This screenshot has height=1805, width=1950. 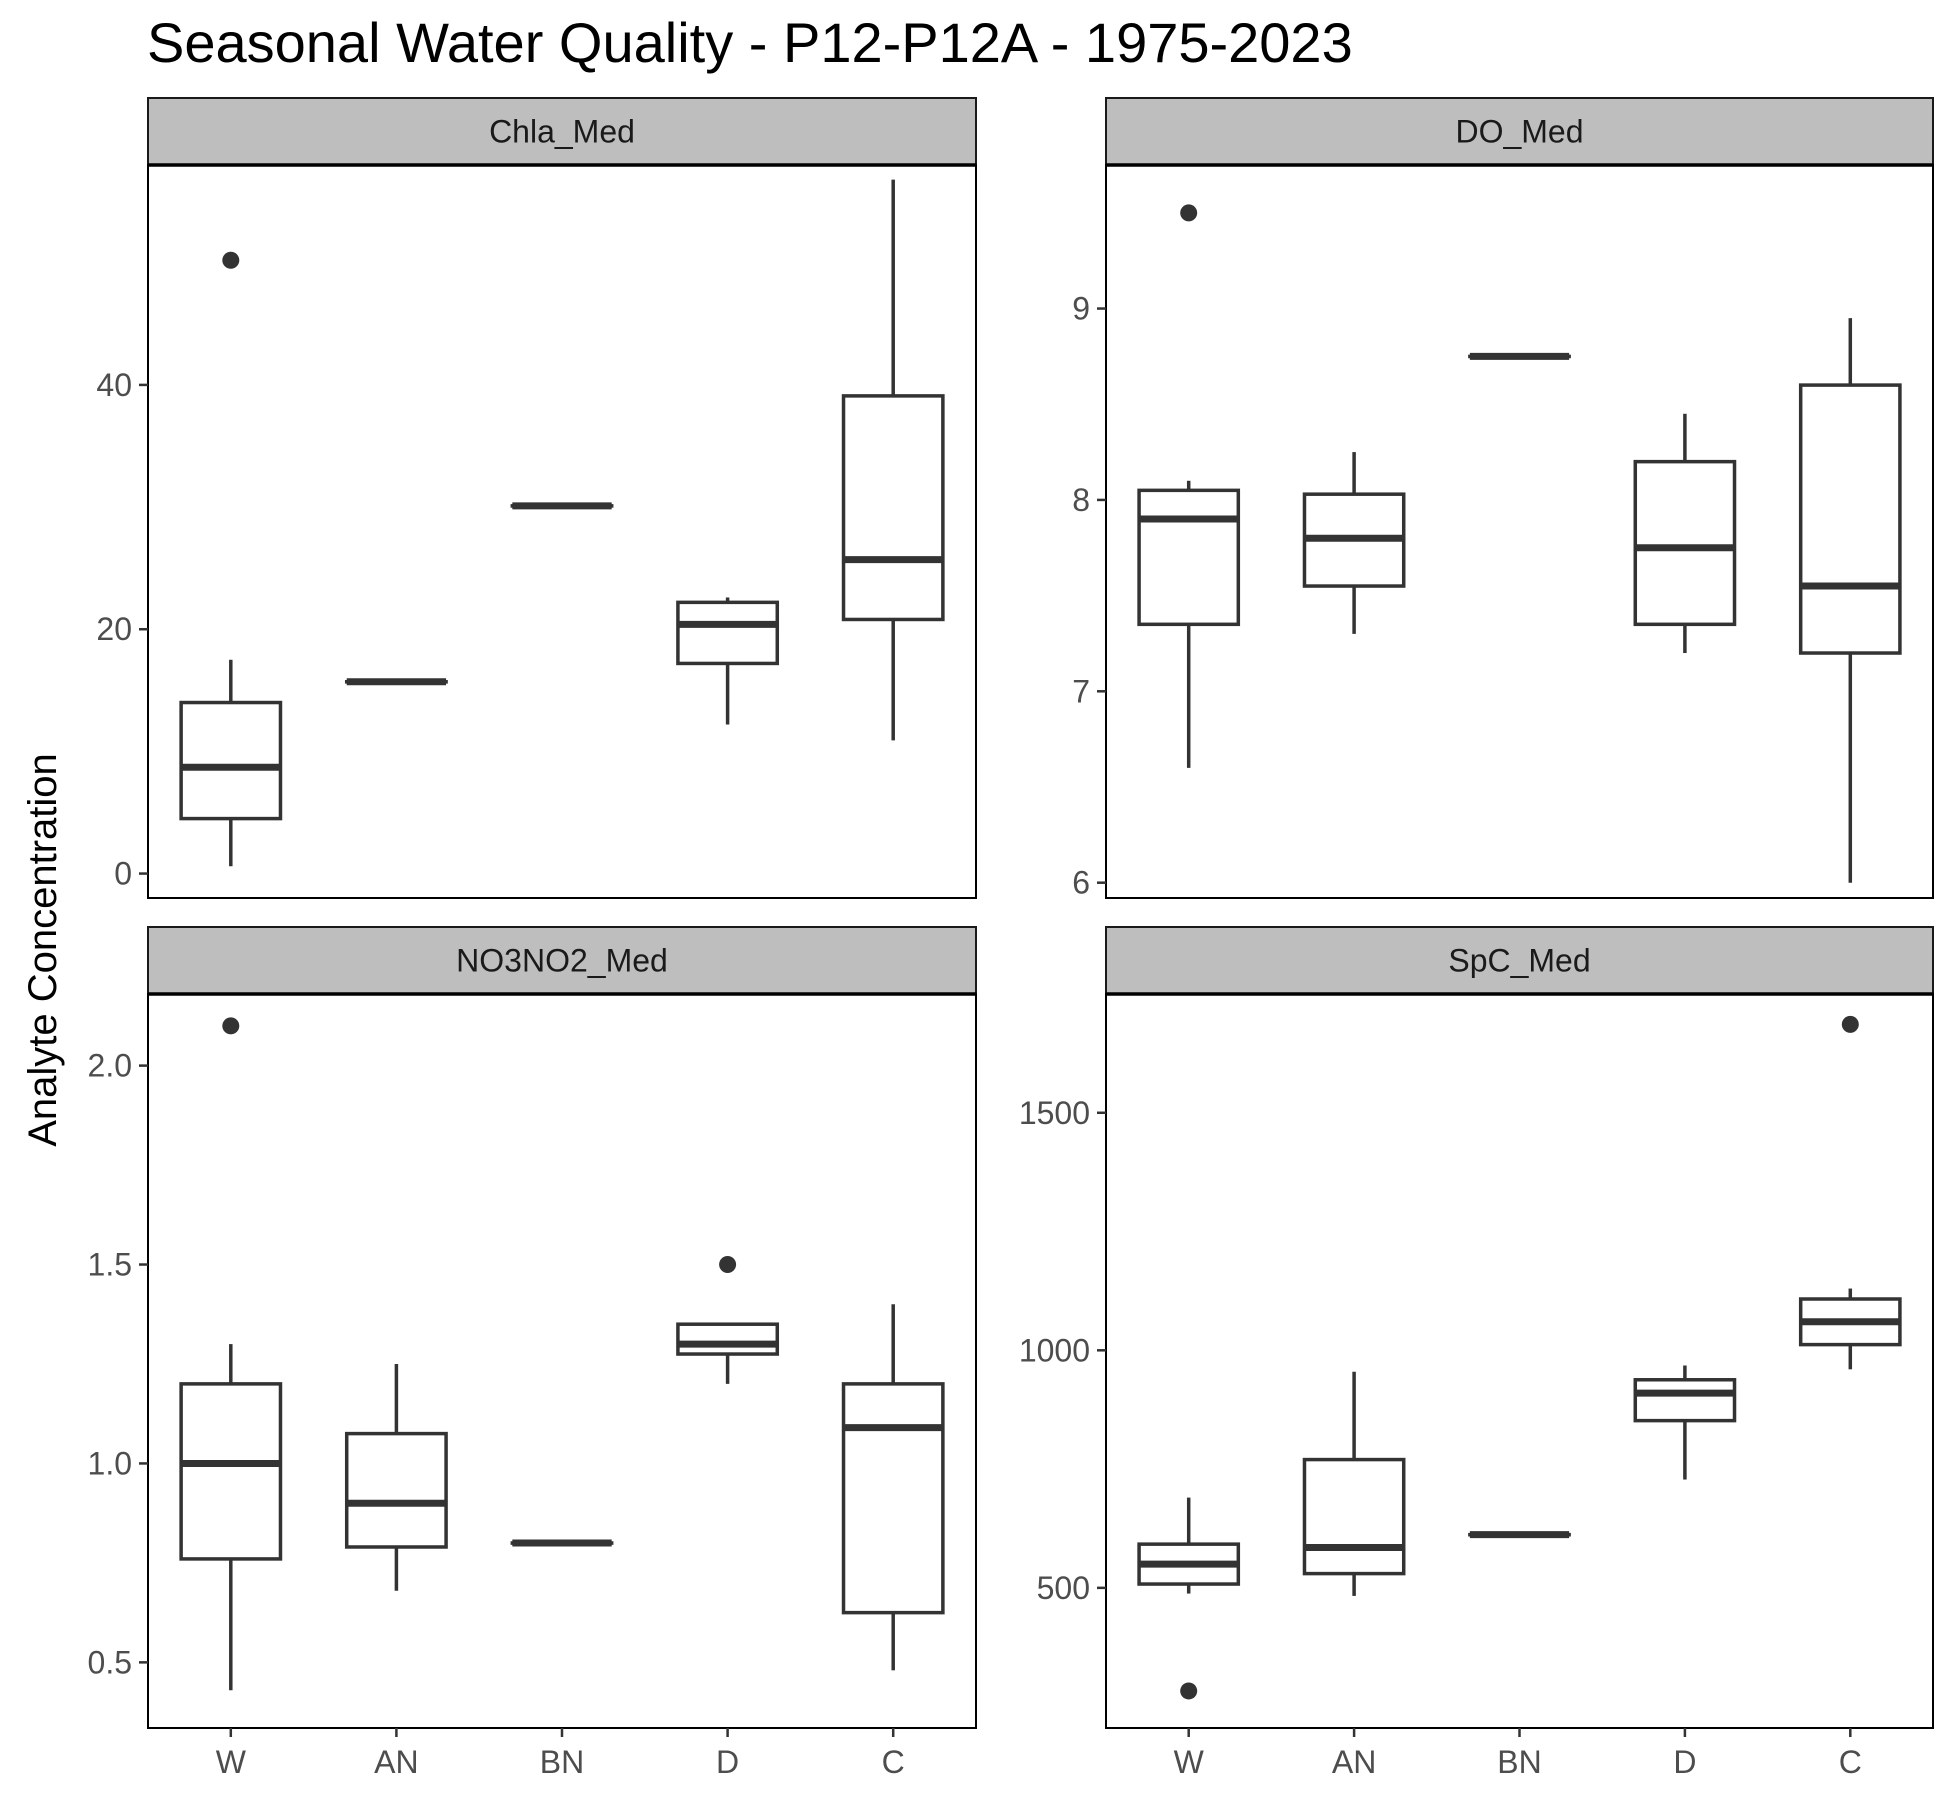 What do you see at coordinates (110, 1066) in the screenshot?
I see `y-tick-label: 2.0` at bounding box center [110, 1066].